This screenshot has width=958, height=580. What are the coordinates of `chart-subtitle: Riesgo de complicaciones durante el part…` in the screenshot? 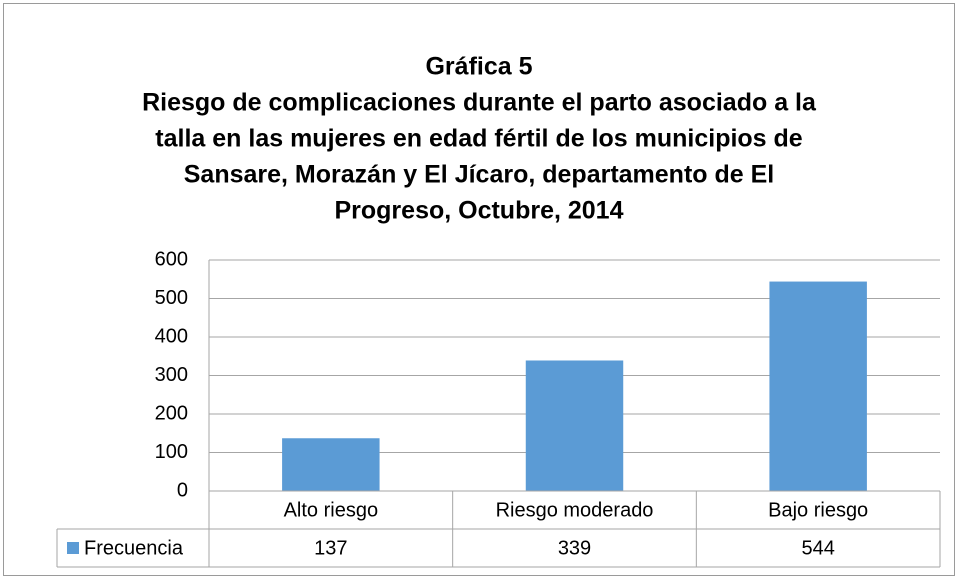 It's located at (479, 103).